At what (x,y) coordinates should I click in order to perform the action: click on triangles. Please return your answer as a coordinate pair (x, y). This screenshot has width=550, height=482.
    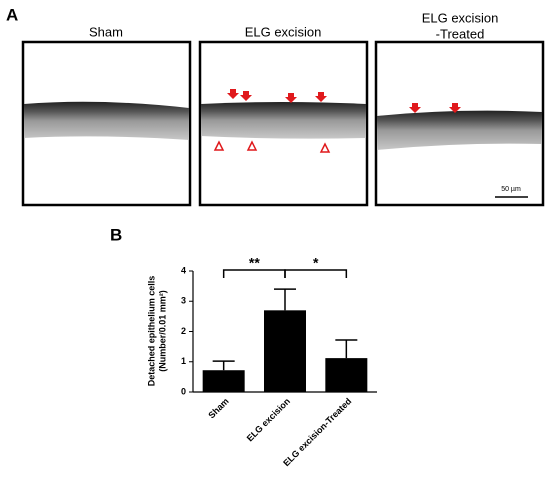
    Looking at the image, I should click on (272, 146).